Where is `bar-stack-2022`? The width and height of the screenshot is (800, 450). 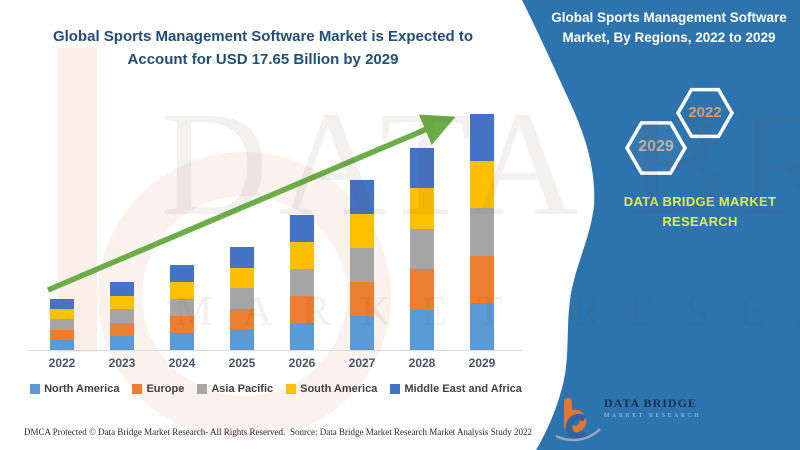 bar-stack-2022 is located at coordinates (62, 324).